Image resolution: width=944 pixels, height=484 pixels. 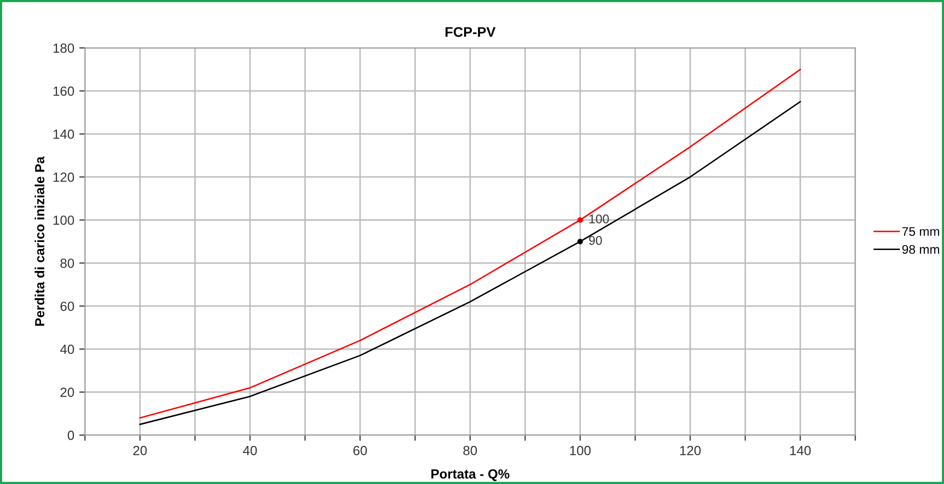 I want to click on x-tick-label: 120, so click(x=690, y=451).